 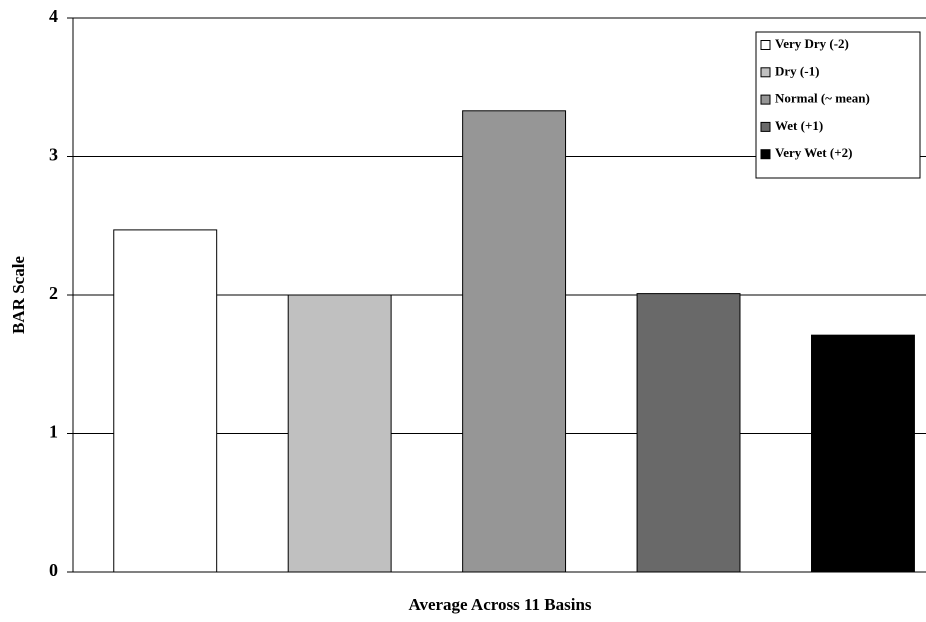 What do you see at coordinates (812, 43) in the screenshot?
I see `legend-label: Very Dry (-2)` at bounding box center [812, 43].